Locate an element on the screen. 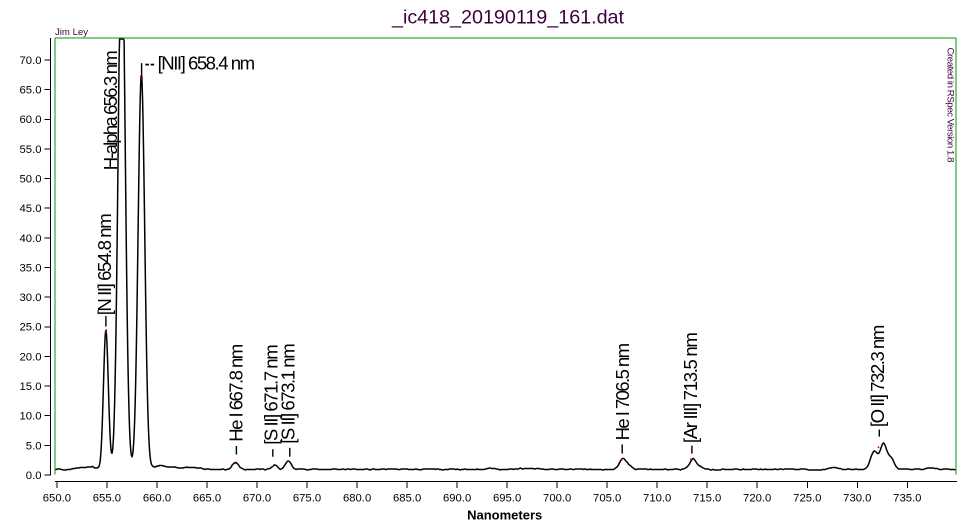 The height and width of the screenshot is (524, 958). svg-text: 15.0 is located at coordinates (31, 387).